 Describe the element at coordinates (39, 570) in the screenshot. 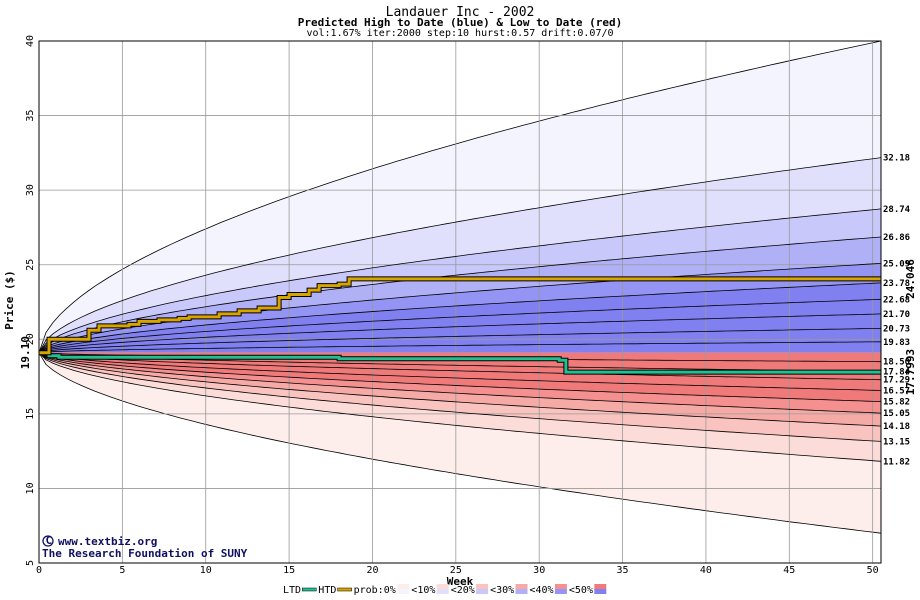

I see `x-tick-0: 0` at that location.